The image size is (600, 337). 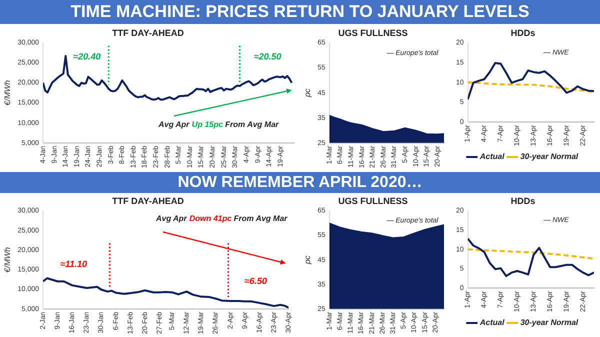 I want to click on annotation: ≈20.50, so click(x=268, y=56).